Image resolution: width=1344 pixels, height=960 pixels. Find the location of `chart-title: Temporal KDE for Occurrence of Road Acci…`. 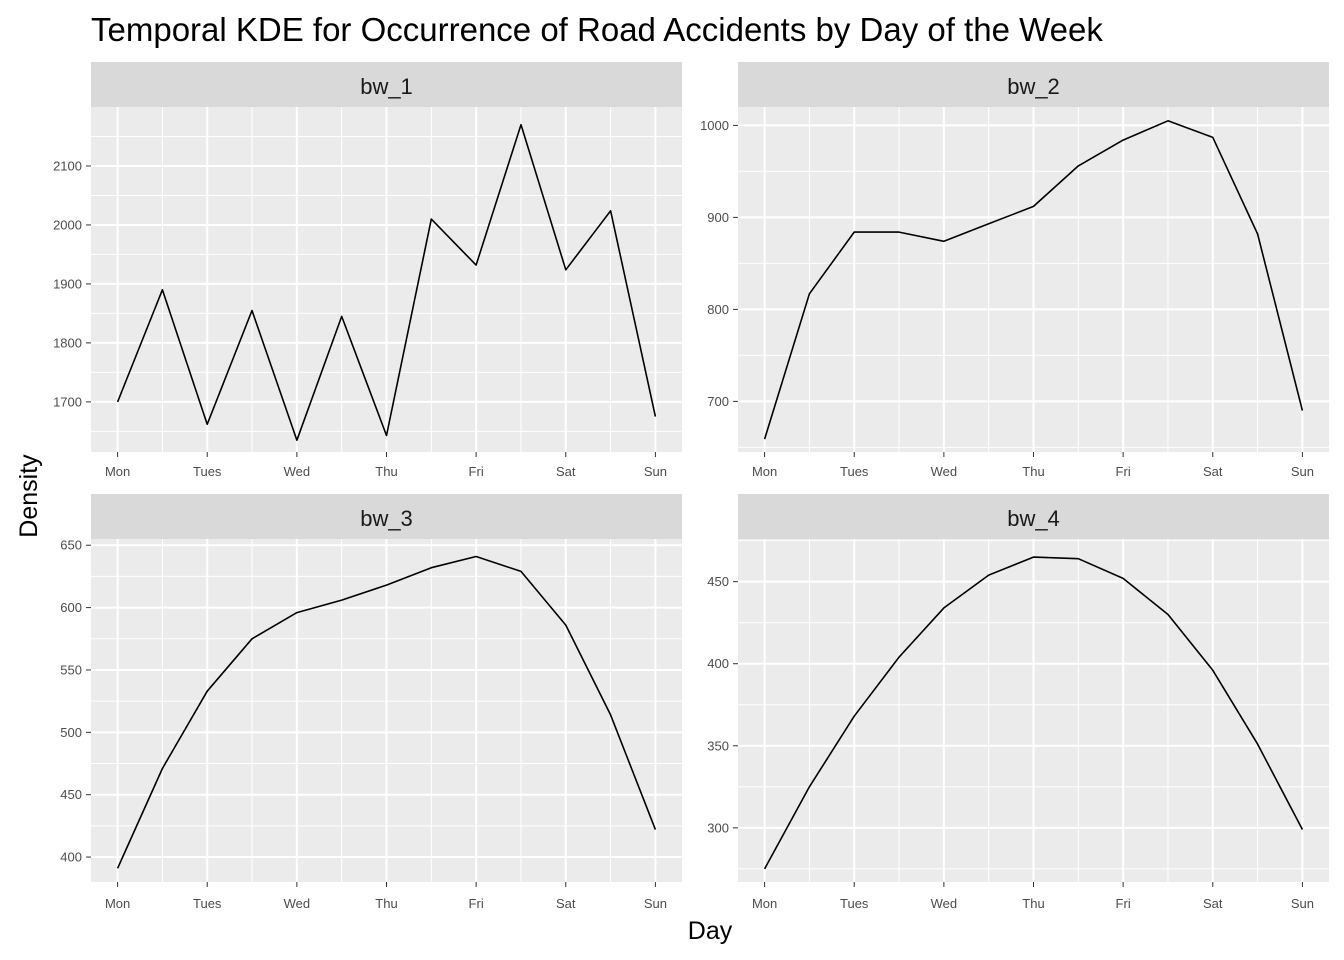

chart-title: Temporal KDE for Occurrence of Road Acci… is located at coordinates (597, 29).